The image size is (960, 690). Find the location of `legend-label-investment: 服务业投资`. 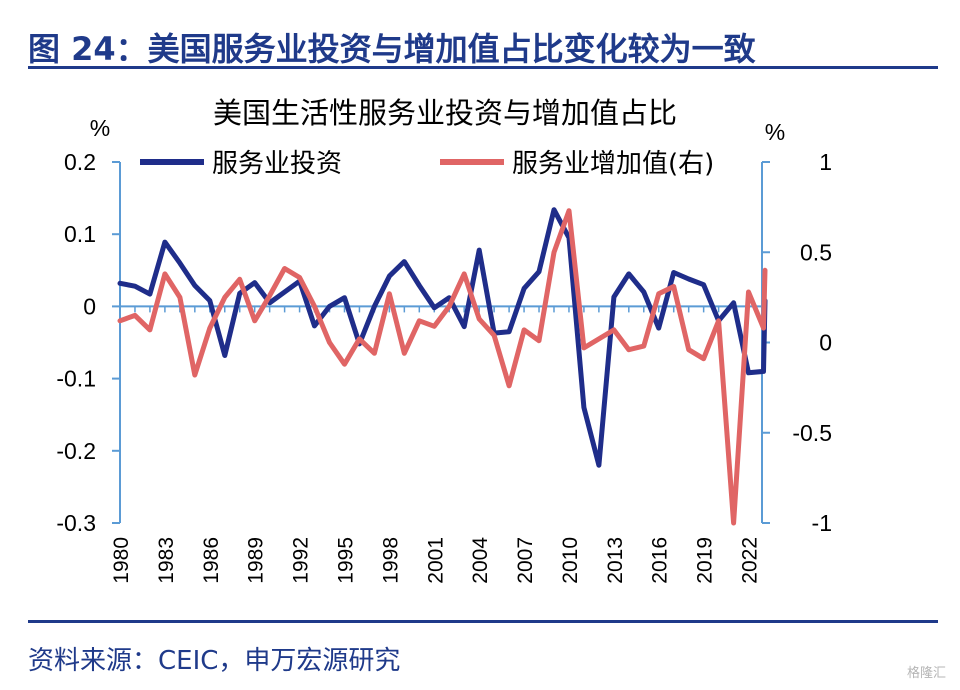

legend-label-investment: 服务业投资 is located at coordinates (277, 164).